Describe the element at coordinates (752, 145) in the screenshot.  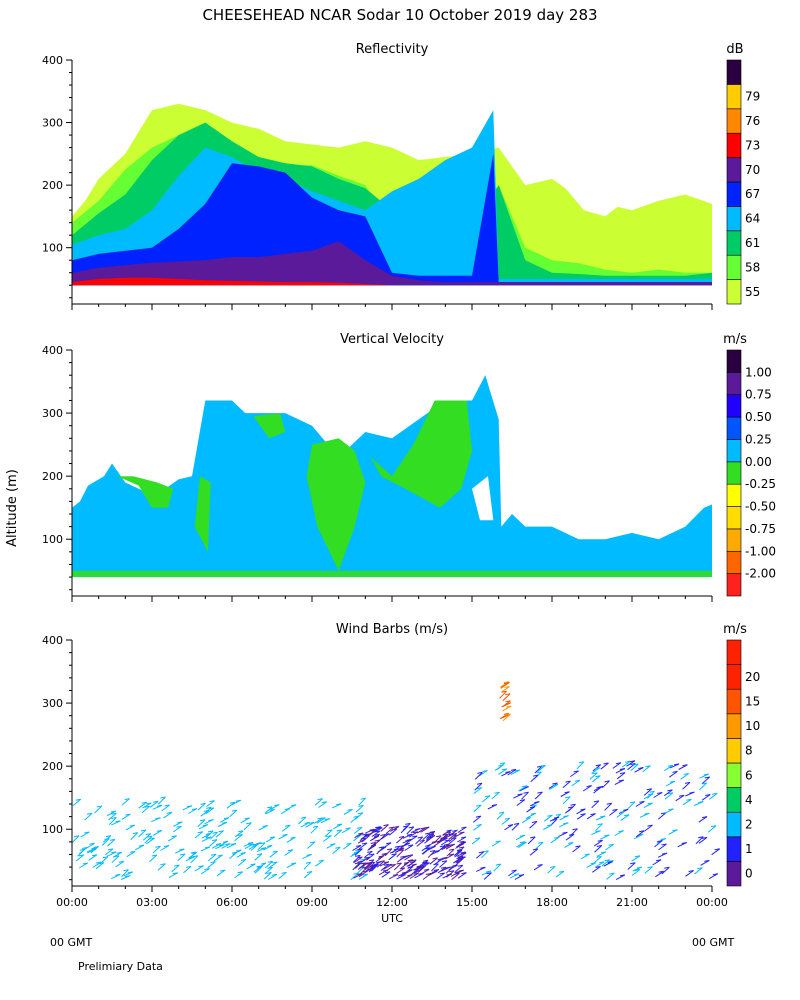
I see `colorbar-level-label: 73` at that location.